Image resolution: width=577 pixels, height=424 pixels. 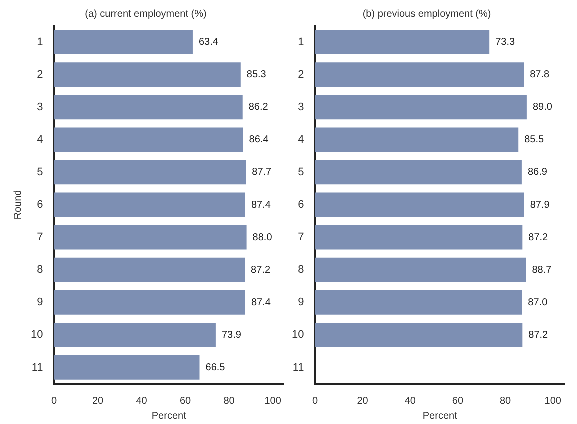 What do you see at coordinates (262, 172) in the screenshot?
I see `data-label: 87.7` at bounding box center [262, 172].